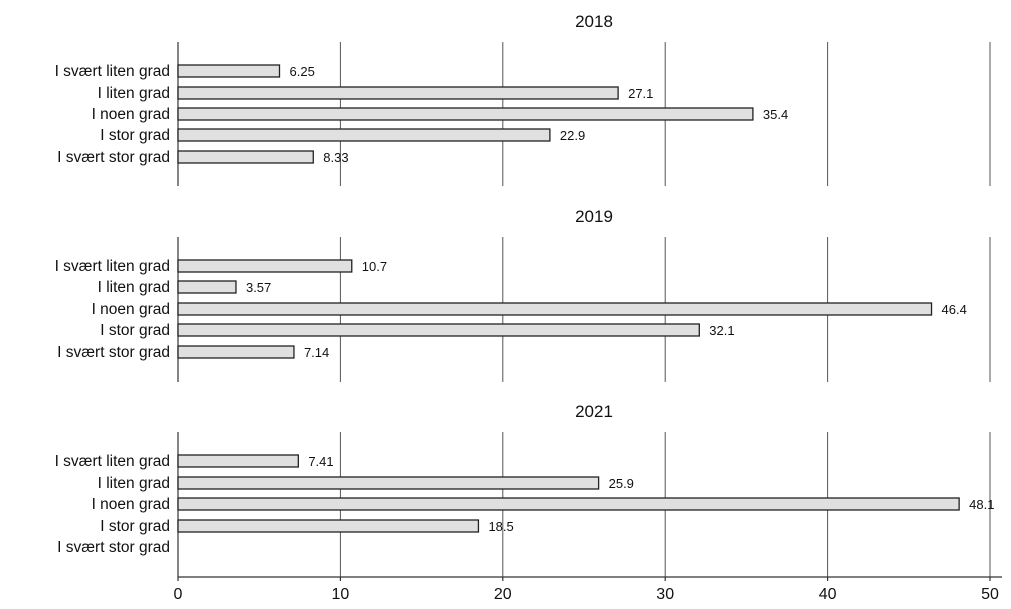  I want to click on value-label: 3.57, so click(258, 287).